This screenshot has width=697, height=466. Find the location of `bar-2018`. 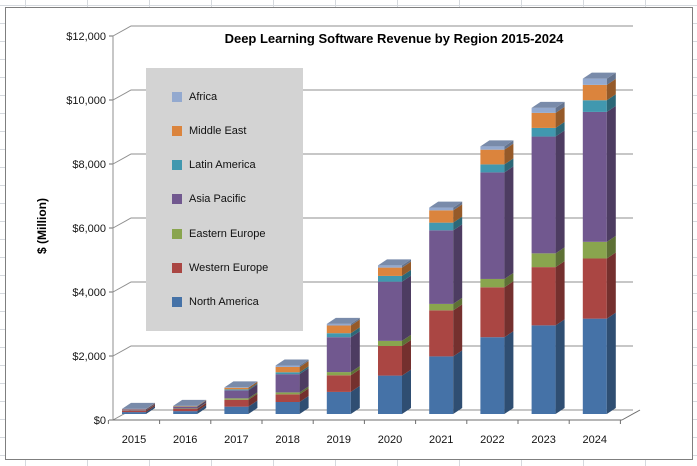

bar-2018 is located at coordinates (292, 386).